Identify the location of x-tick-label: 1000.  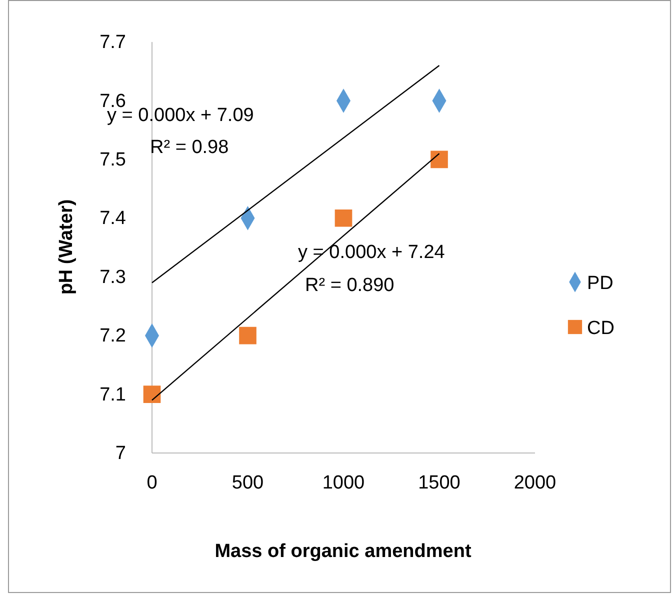
(343, 483).